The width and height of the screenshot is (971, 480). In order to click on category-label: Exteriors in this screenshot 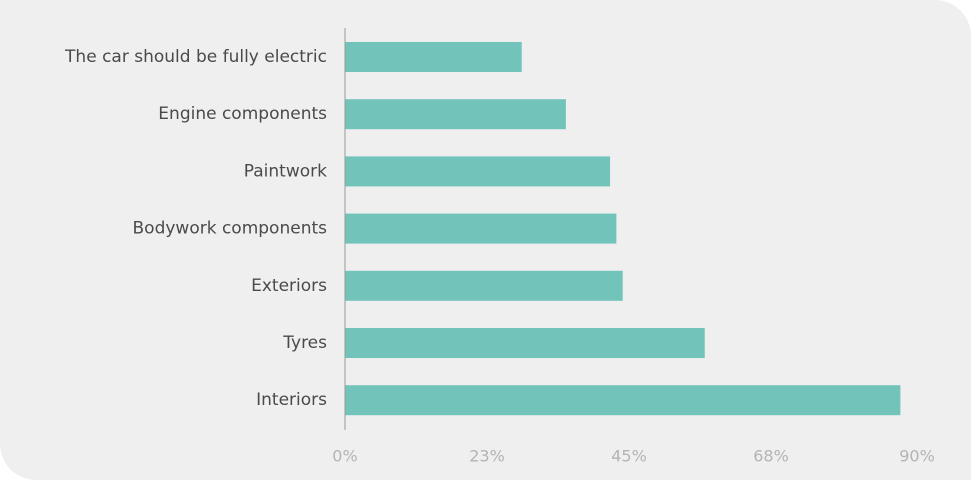, I will do `click(289, 286)`.